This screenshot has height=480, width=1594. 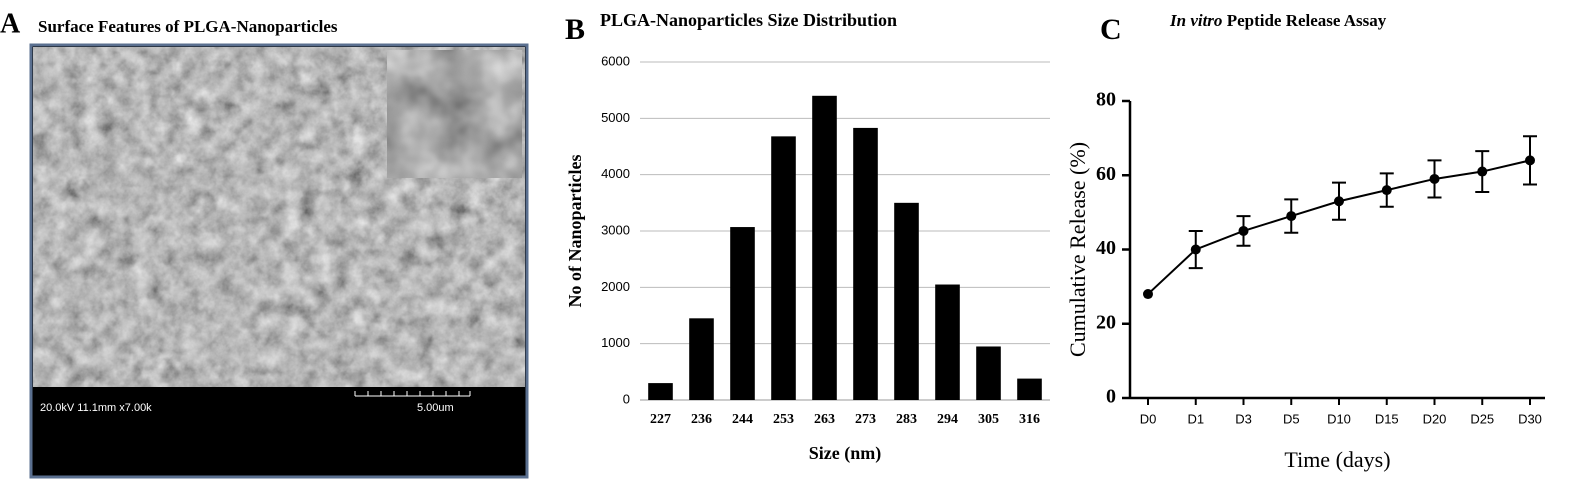 What do you see at coordinates (615, 173) in the screenshot?
I see `y-tick-label: 4000` at bounding box center [615, 173].